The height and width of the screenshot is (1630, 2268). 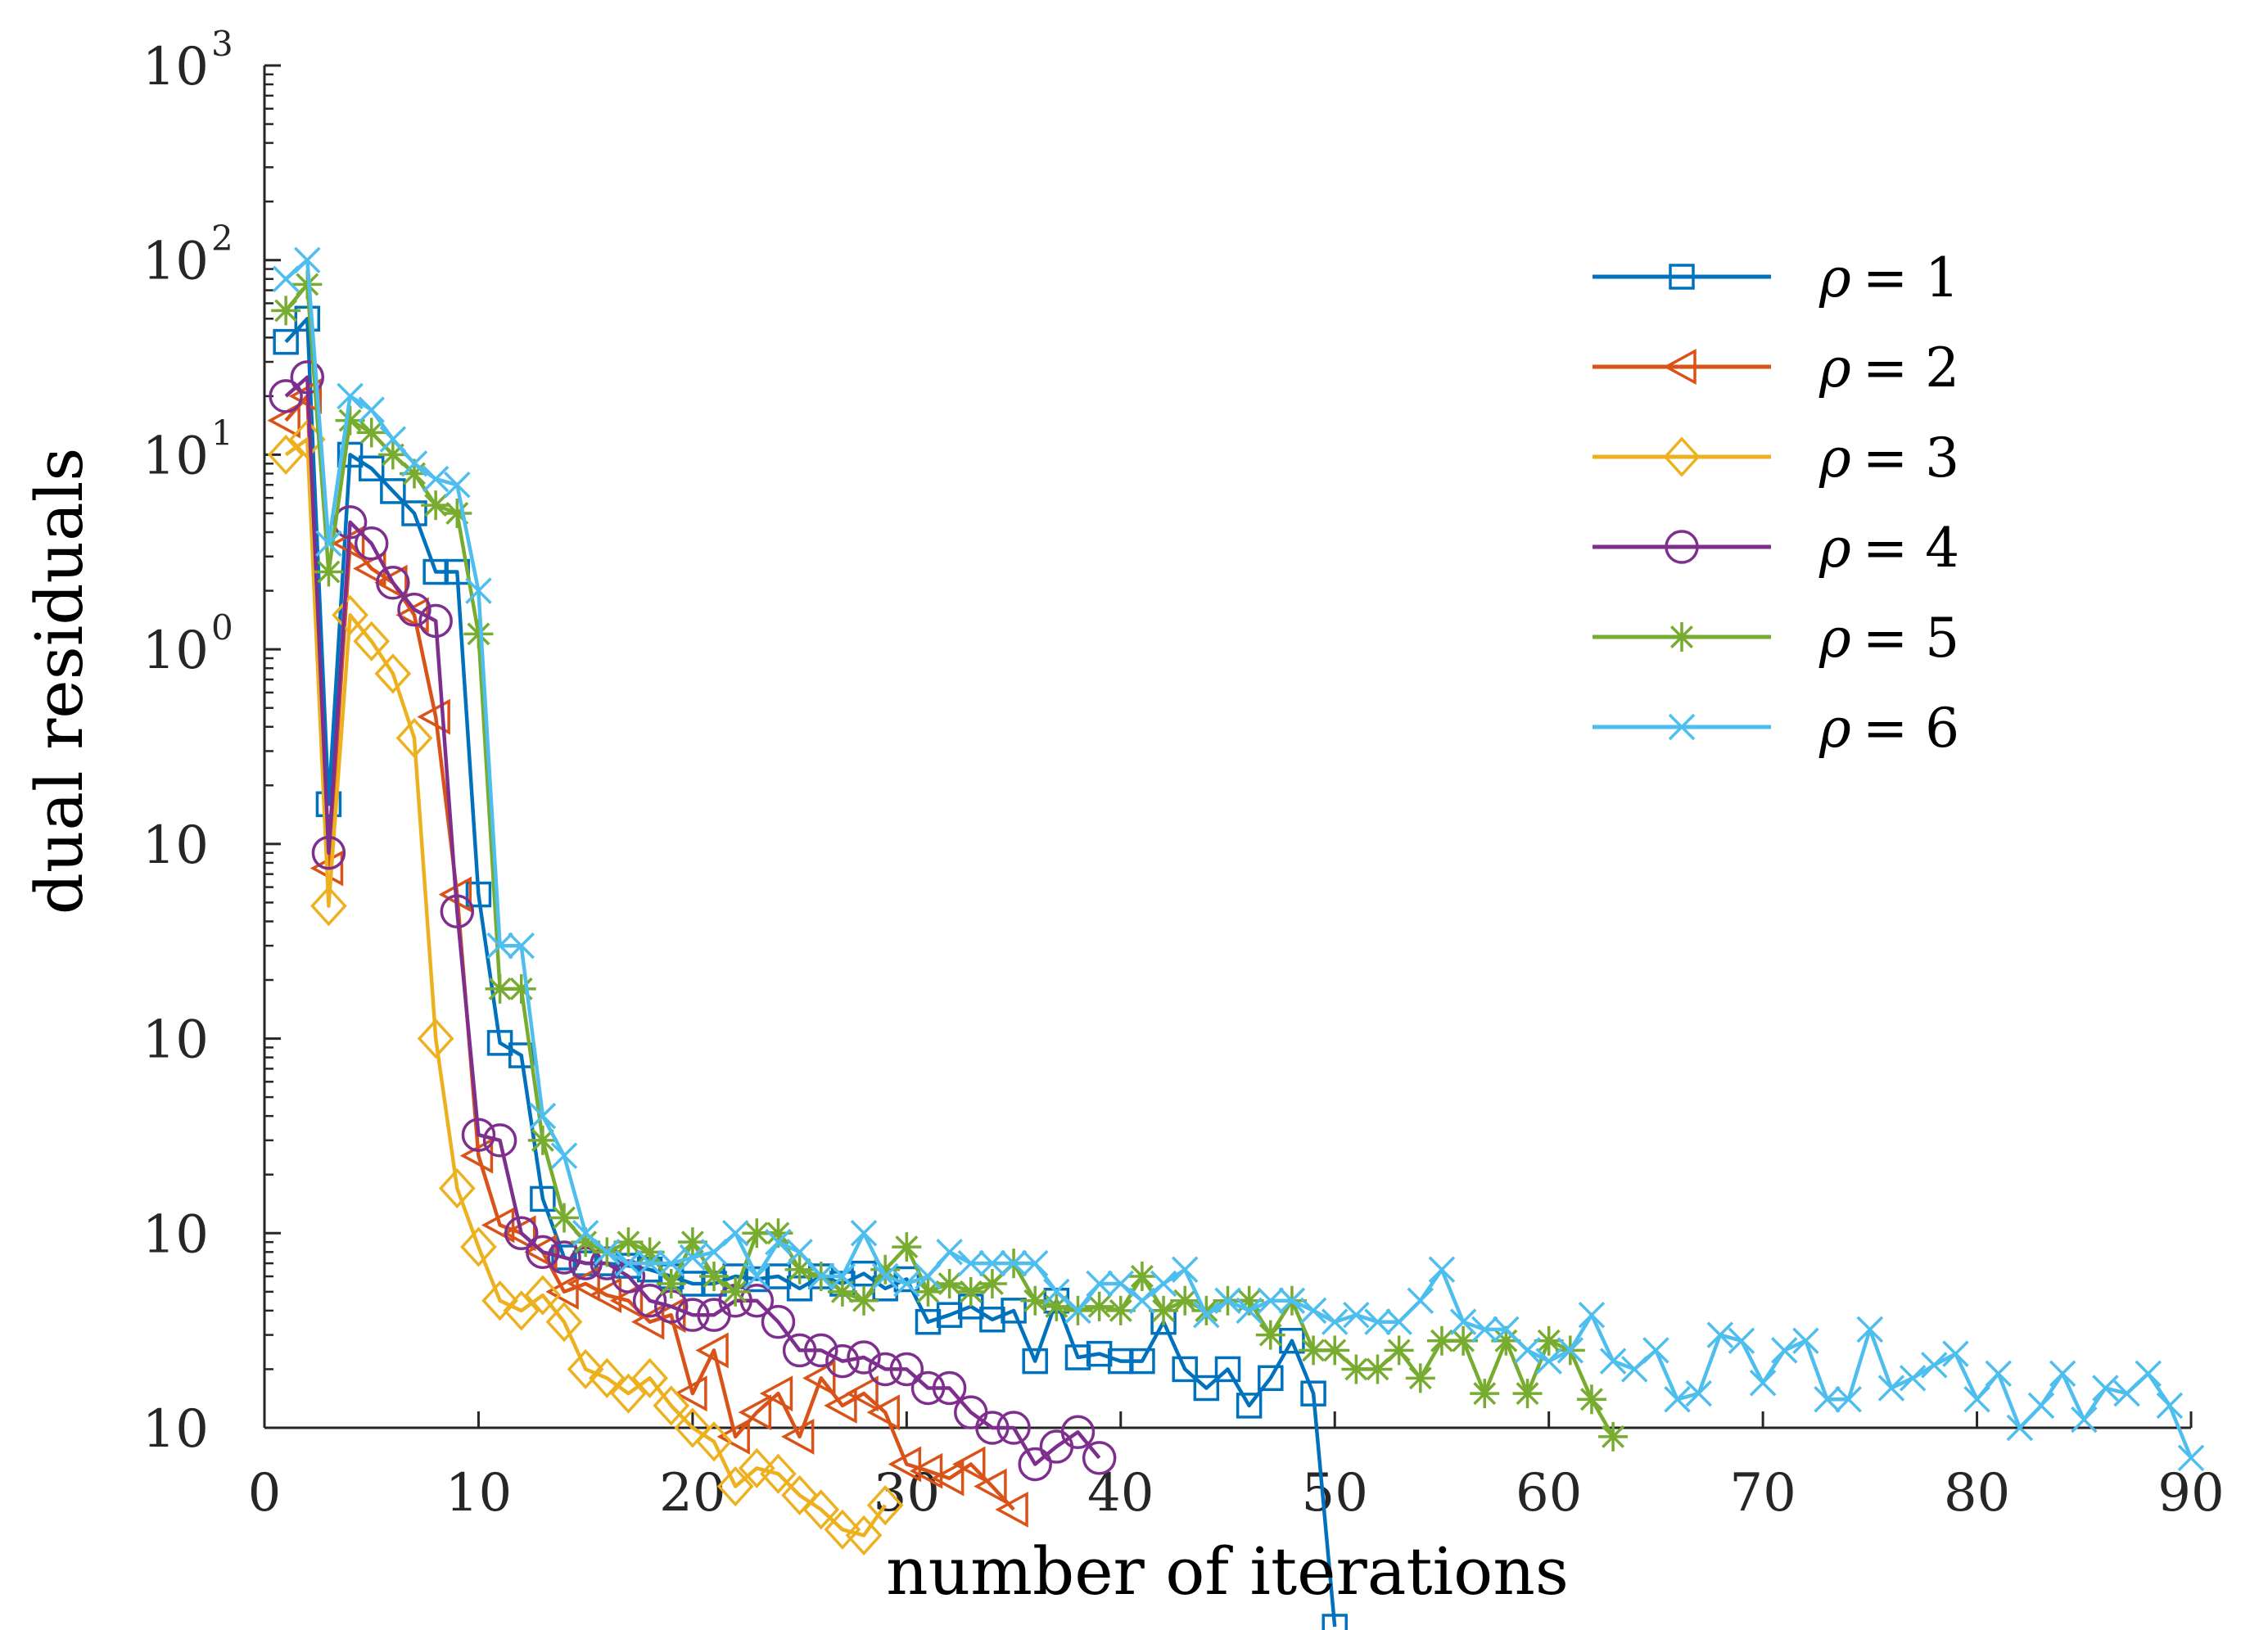 What do you see at coordinates (692, 1493) in the screenshot?
I see `x-tick-label: 20` at bounding box center [692, 1493].